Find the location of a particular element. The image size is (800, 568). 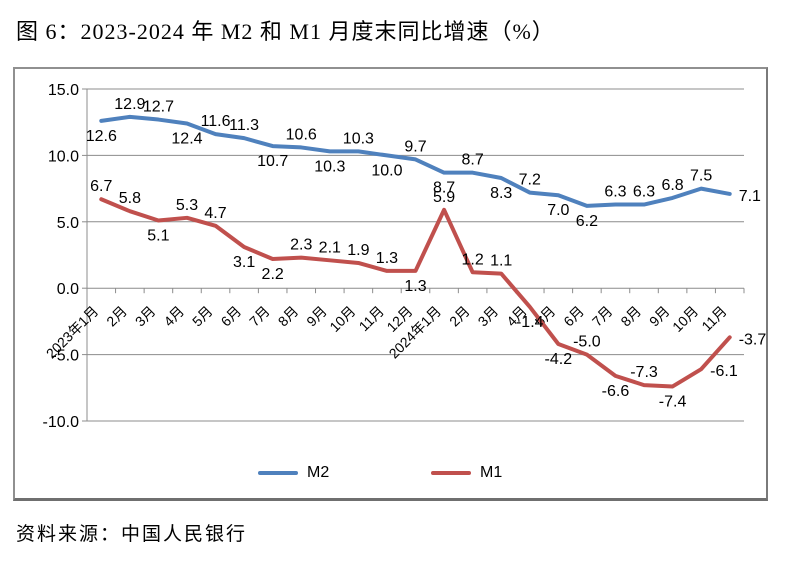

m1-data-label: 2.3 is located at coordinates (301, 245).